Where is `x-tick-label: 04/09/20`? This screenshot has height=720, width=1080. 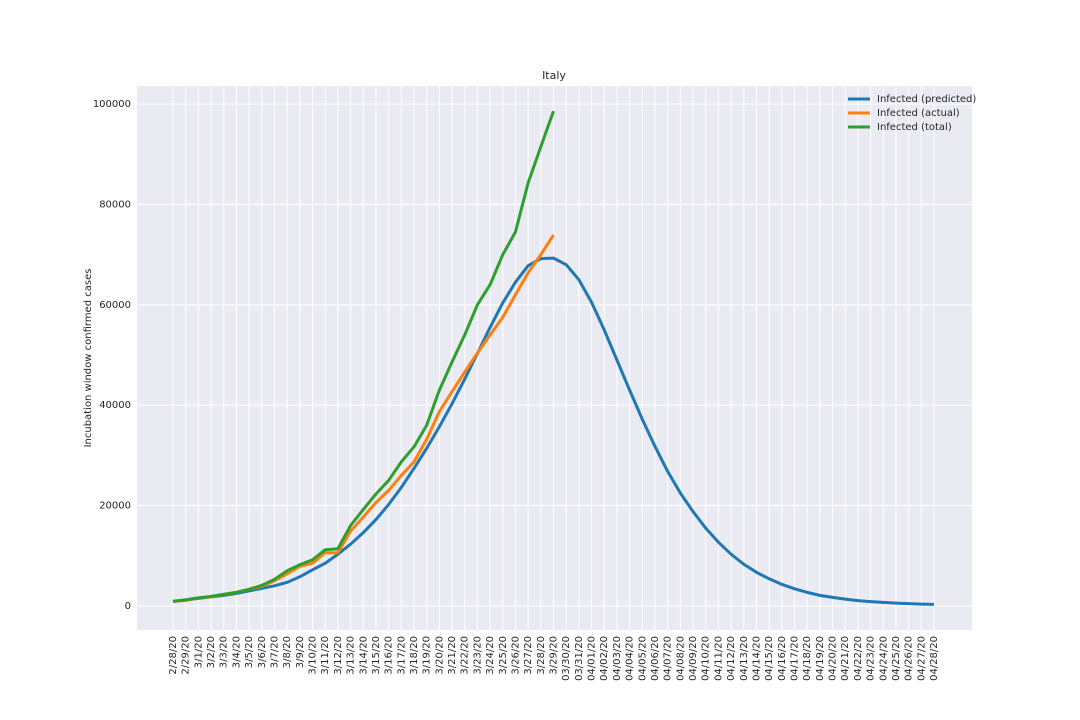 x-tick-label: 04/09/20 is located at coordinates (693, 658).